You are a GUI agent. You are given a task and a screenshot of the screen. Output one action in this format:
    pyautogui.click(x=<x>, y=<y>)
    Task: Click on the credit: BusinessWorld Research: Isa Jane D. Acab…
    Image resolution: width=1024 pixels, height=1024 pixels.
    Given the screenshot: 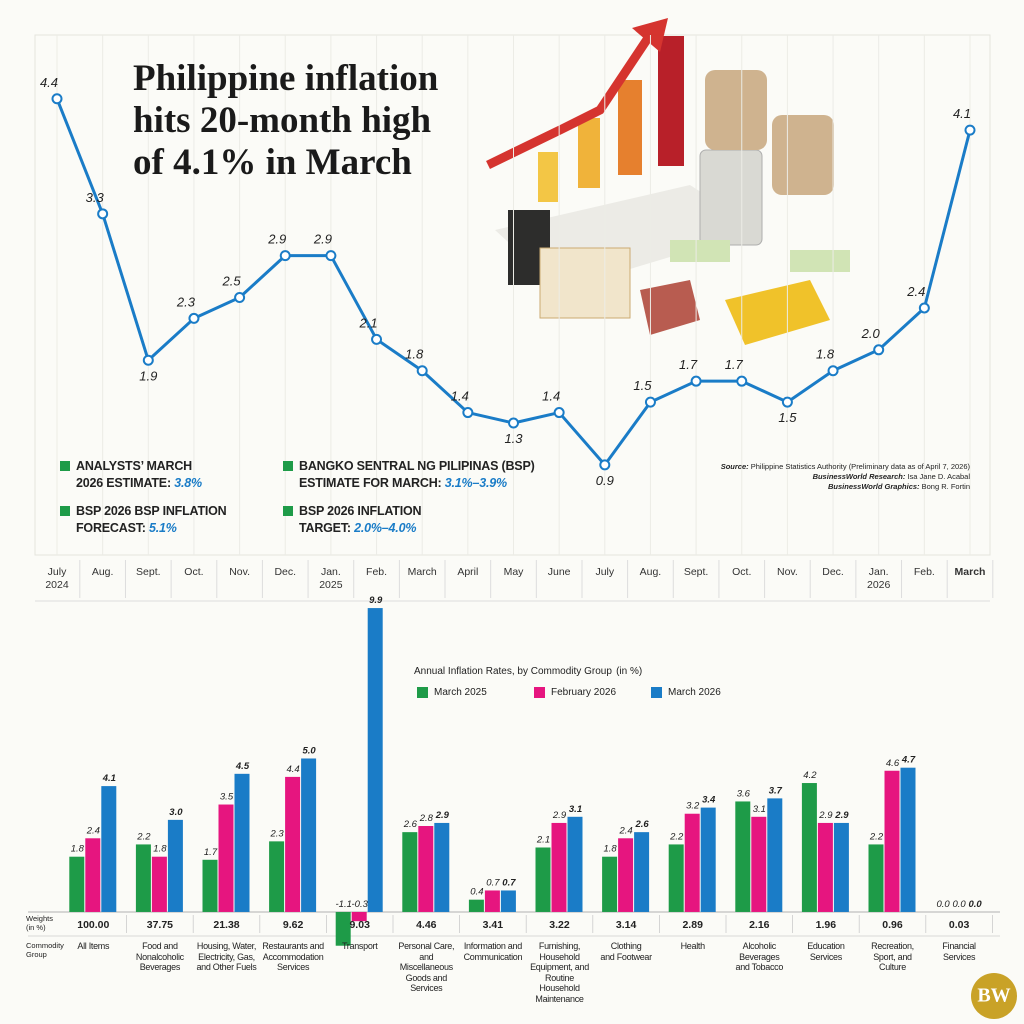 What is the action you would take?
    pyautogui.click(x=770, y=476)
    